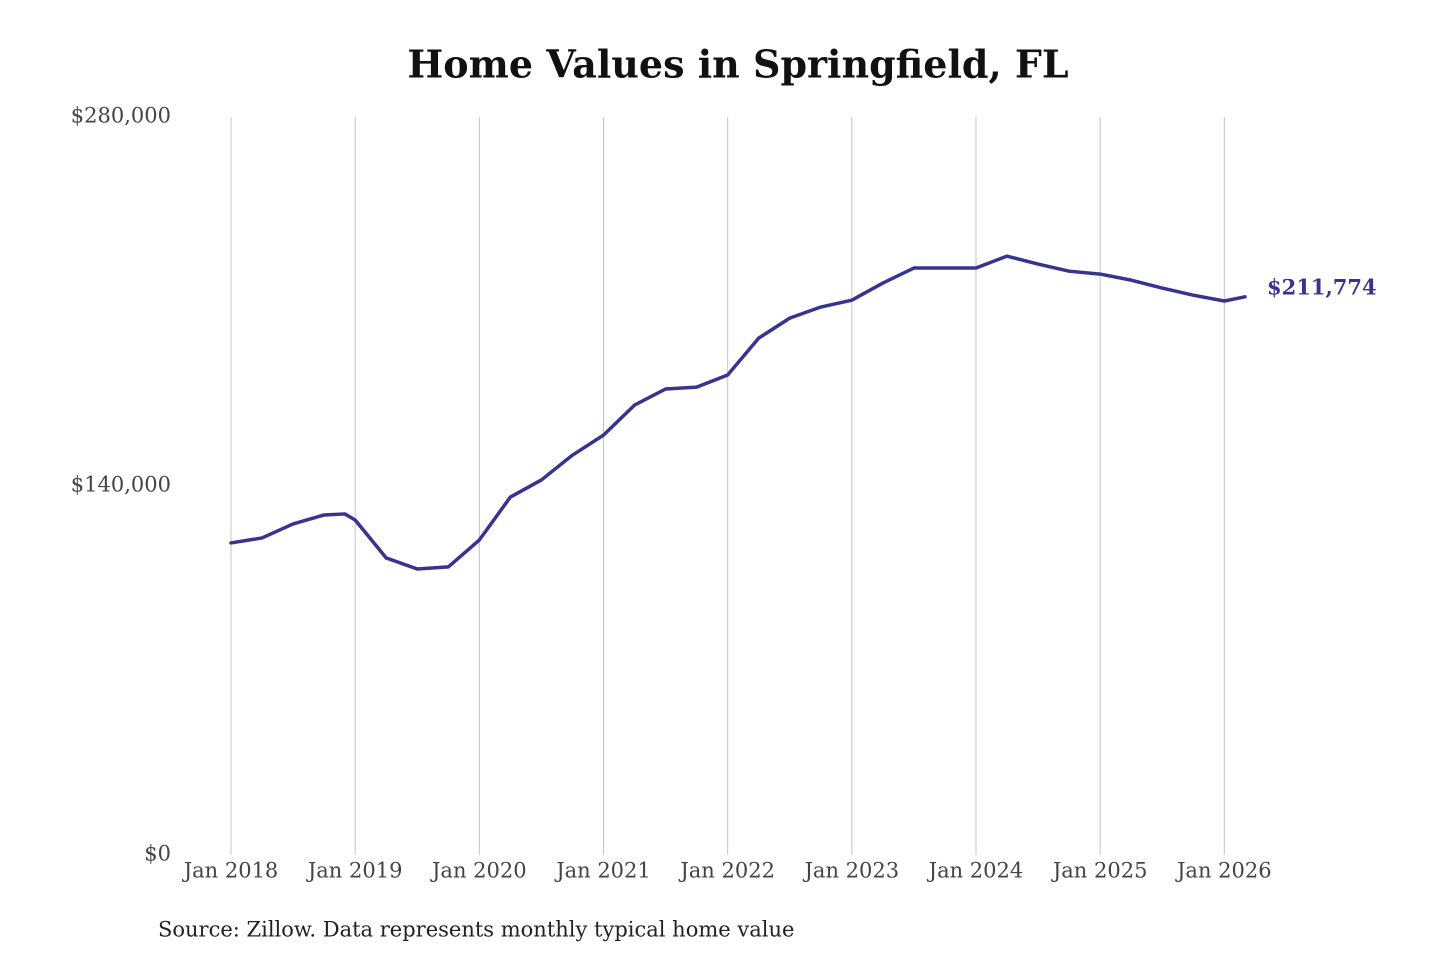 The width and height of the screenshot is (1440, 960). I want to click on y-tick-label: $0, so click(157, 854).